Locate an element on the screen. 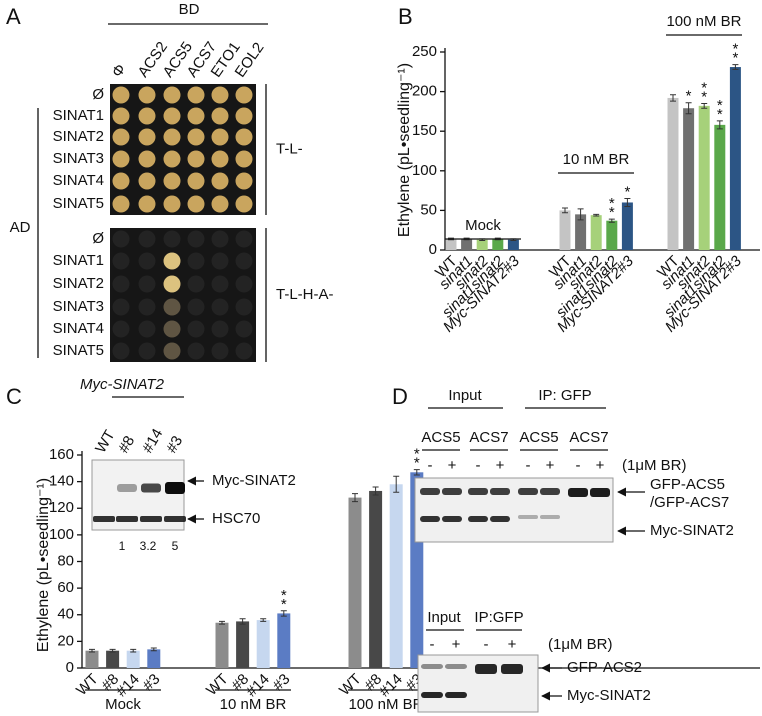  group-label: 10 nM BR is located at coordinates (596, 159).